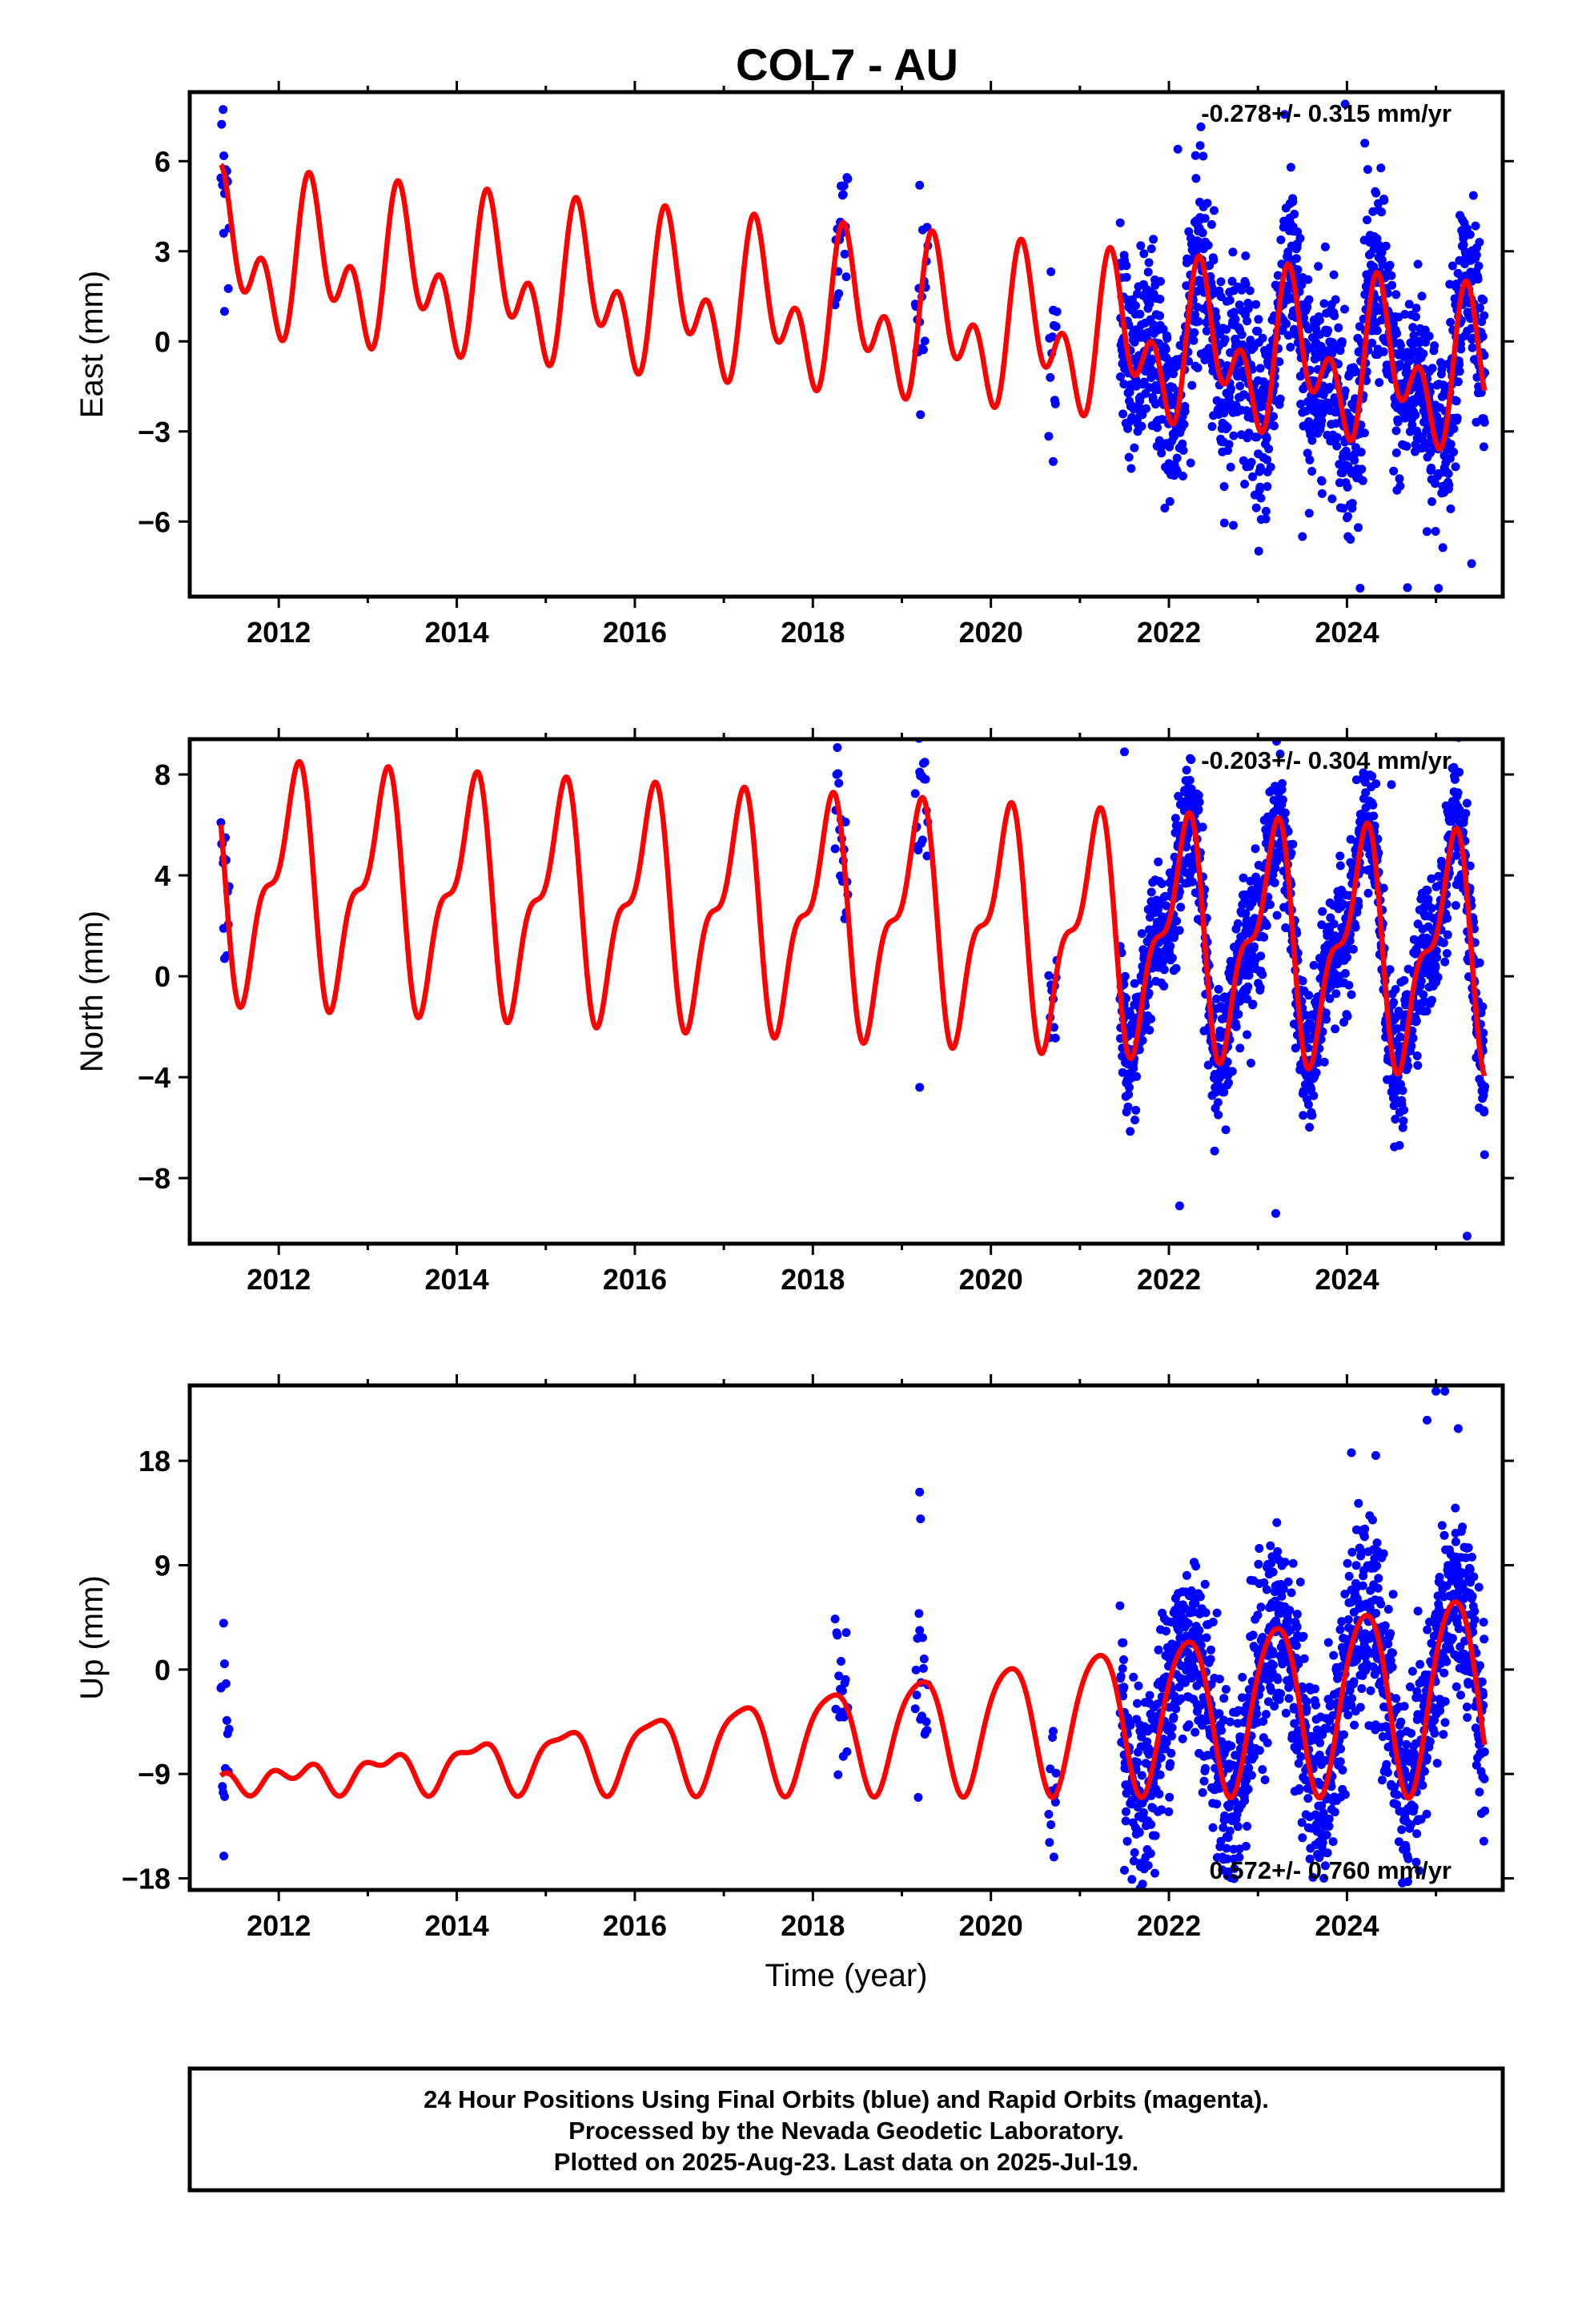  I want to click on chart-title: COL7 - AU, so click(847, 64).